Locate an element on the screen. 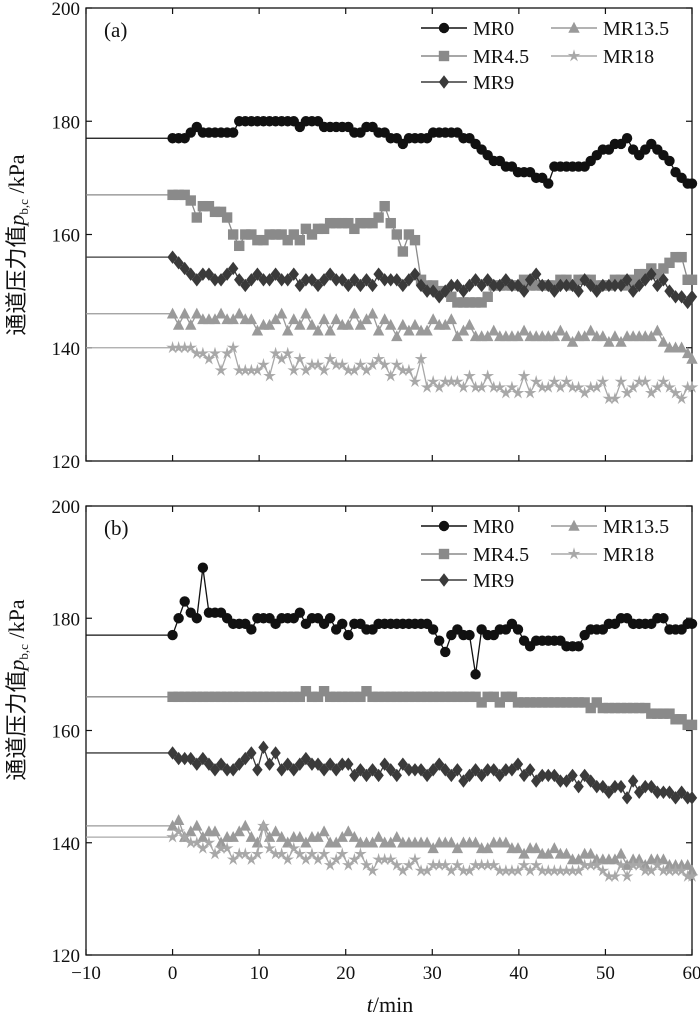 Image resolution: width=700 pixels, height=1021 pixels. panel-label: (a) is located at coordinates (115, 30).